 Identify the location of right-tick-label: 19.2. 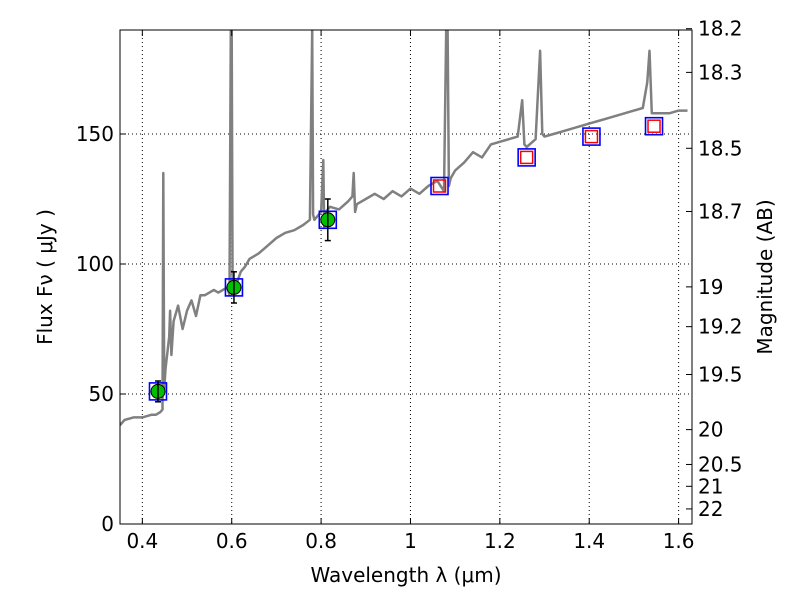
(720, 327).